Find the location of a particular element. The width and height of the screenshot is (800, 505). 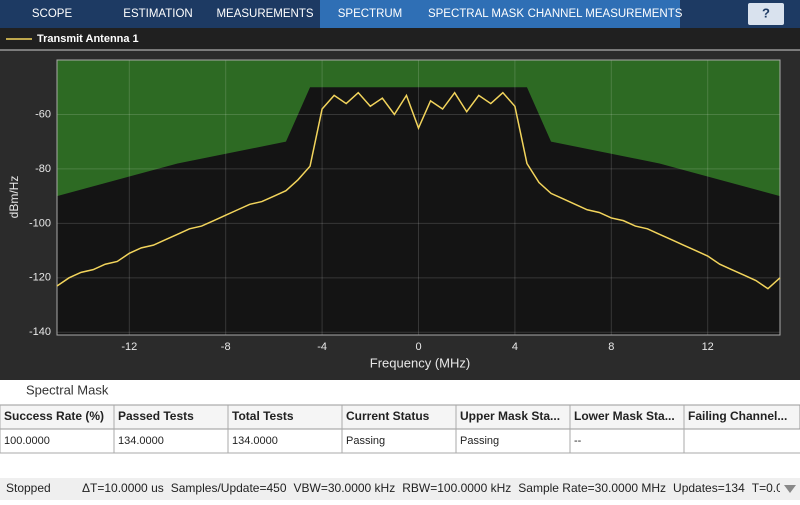

help-icon: ? is located at coordinates (766, 12).